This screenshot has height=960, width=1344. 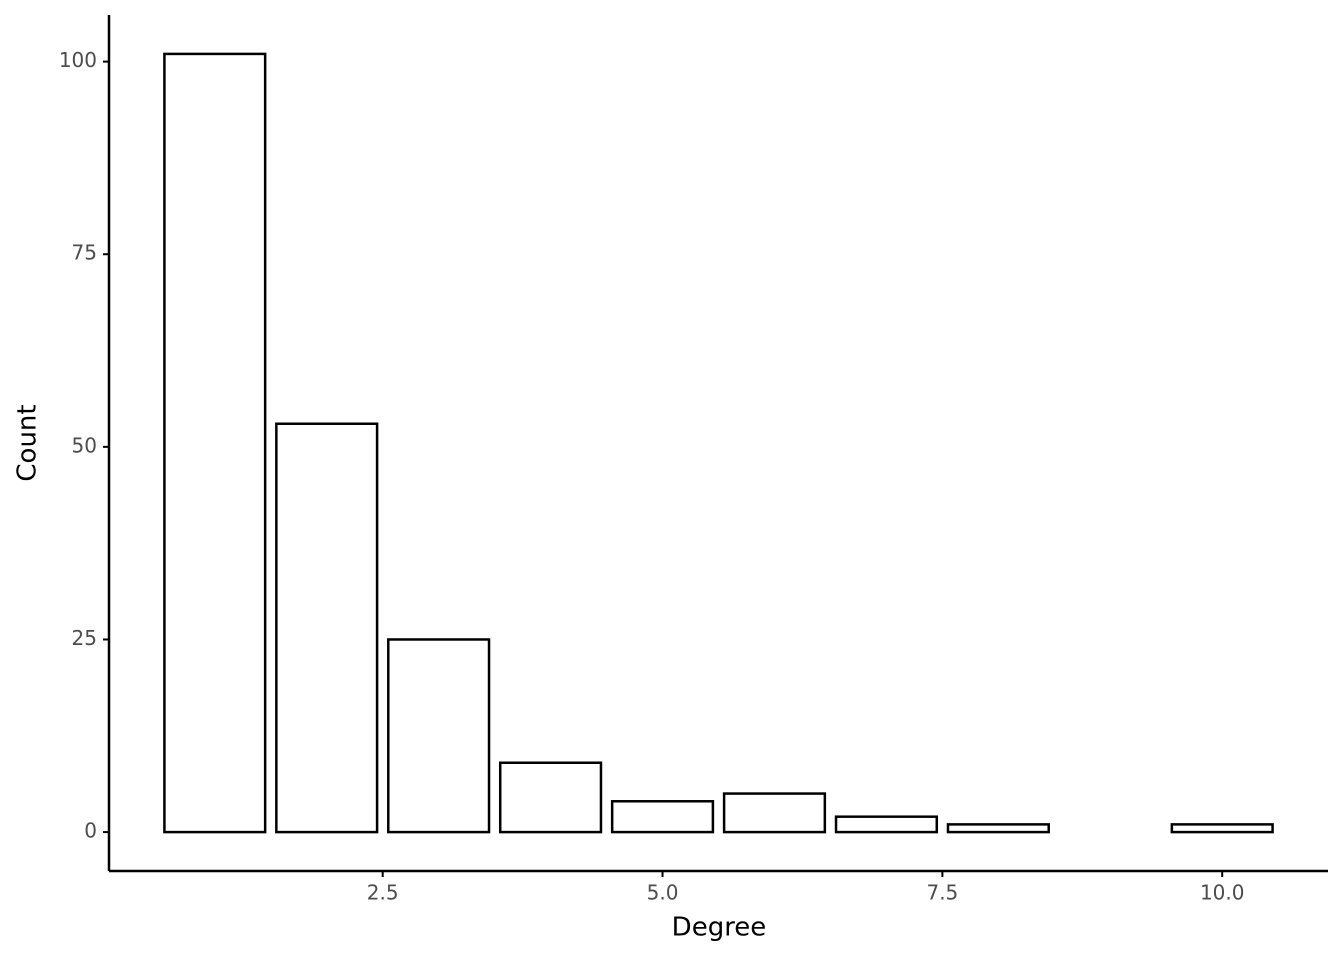 What do you see at coordinates (78, 60) in the screenshot?
I see `y-tick-label: 100` at bounding box center [78, 60].